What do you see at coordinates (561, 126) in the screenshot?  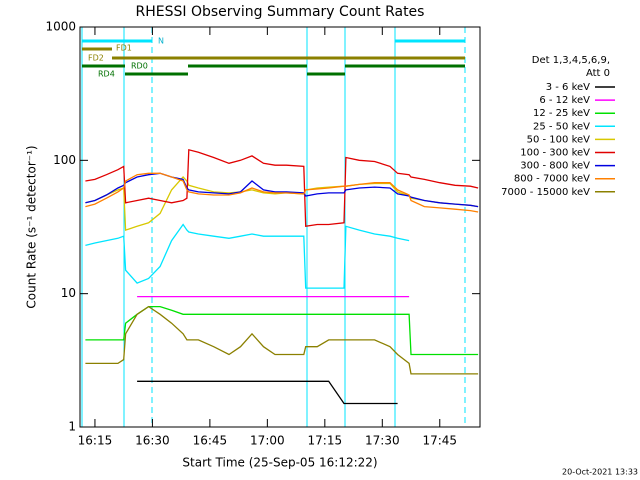 I see `legend-label: 25 - 50 keV` at bounding box center [561, 126].